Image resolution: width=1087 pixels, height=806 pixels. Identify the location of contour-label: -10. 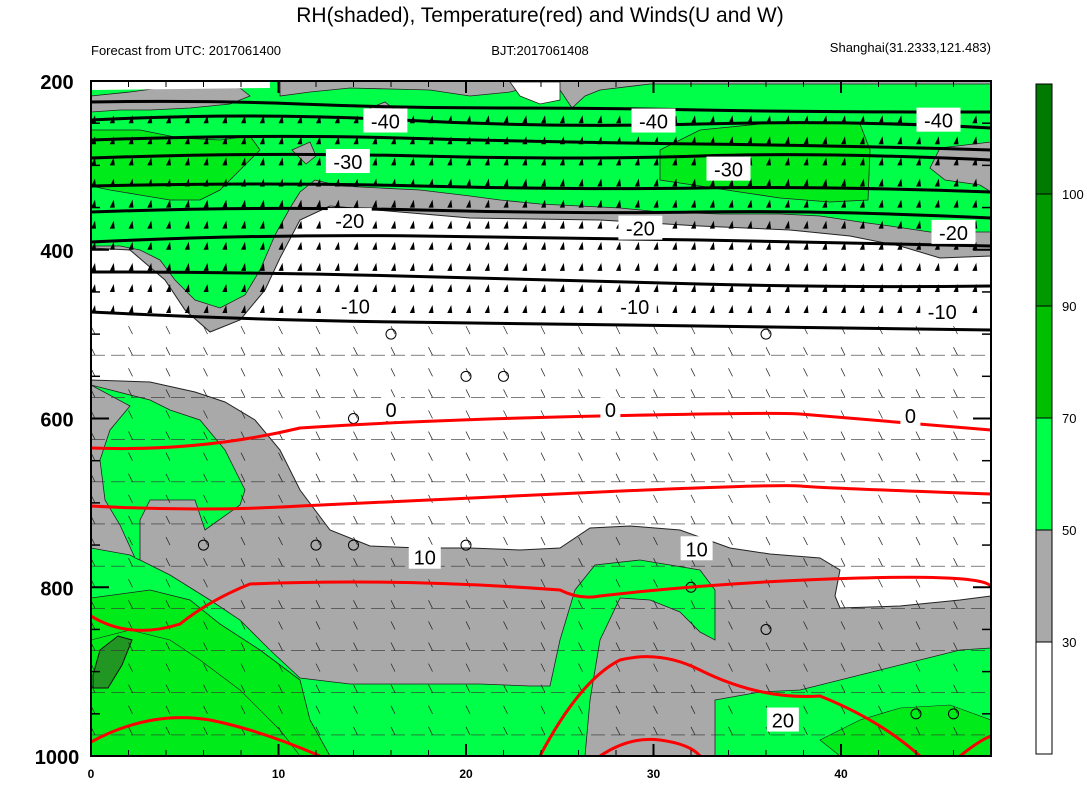
(634, 308).